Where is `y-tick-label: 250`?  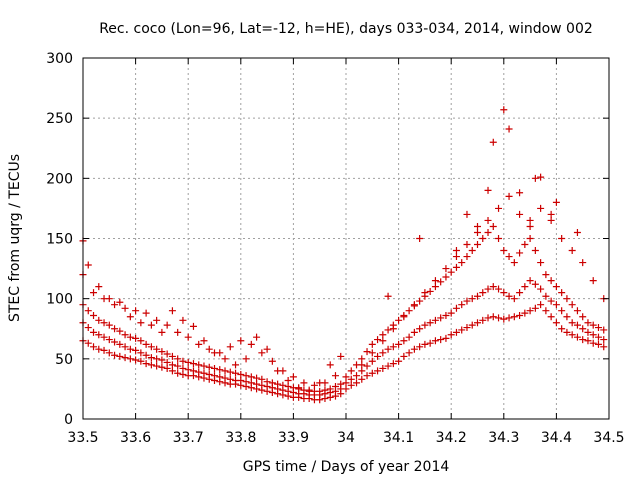 y-tick-label: 250 is located at coordinates (59, 119).